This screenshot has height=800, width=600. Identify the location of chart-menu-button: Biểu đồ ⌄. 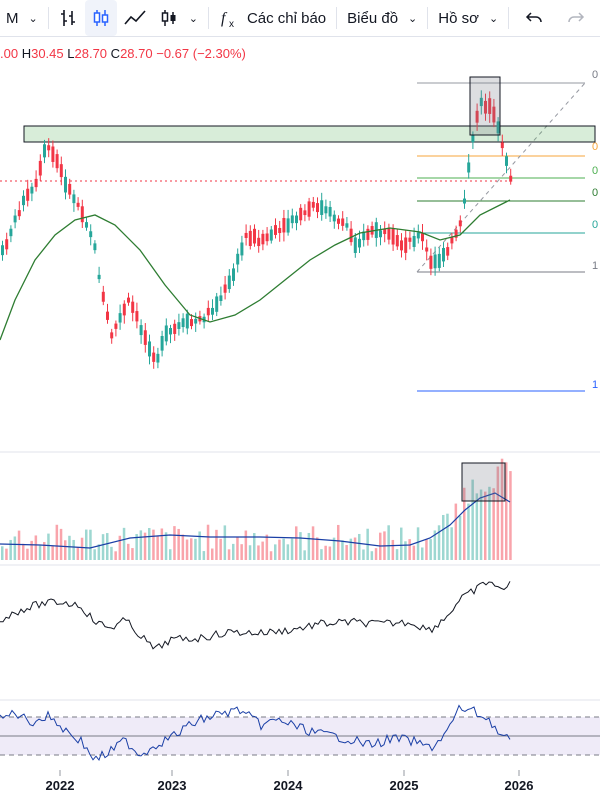
(382, 18).